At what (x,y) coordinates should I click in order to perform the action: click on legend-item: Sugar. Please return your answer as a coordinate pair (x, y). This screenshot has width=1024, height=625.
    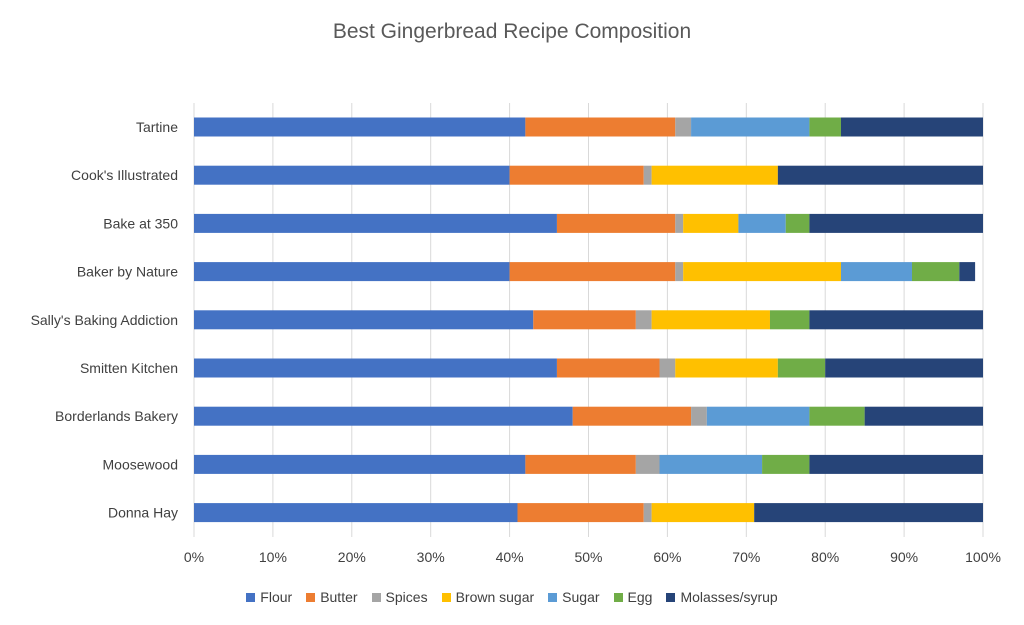
    Looking at the image, I should click on (574, 597).